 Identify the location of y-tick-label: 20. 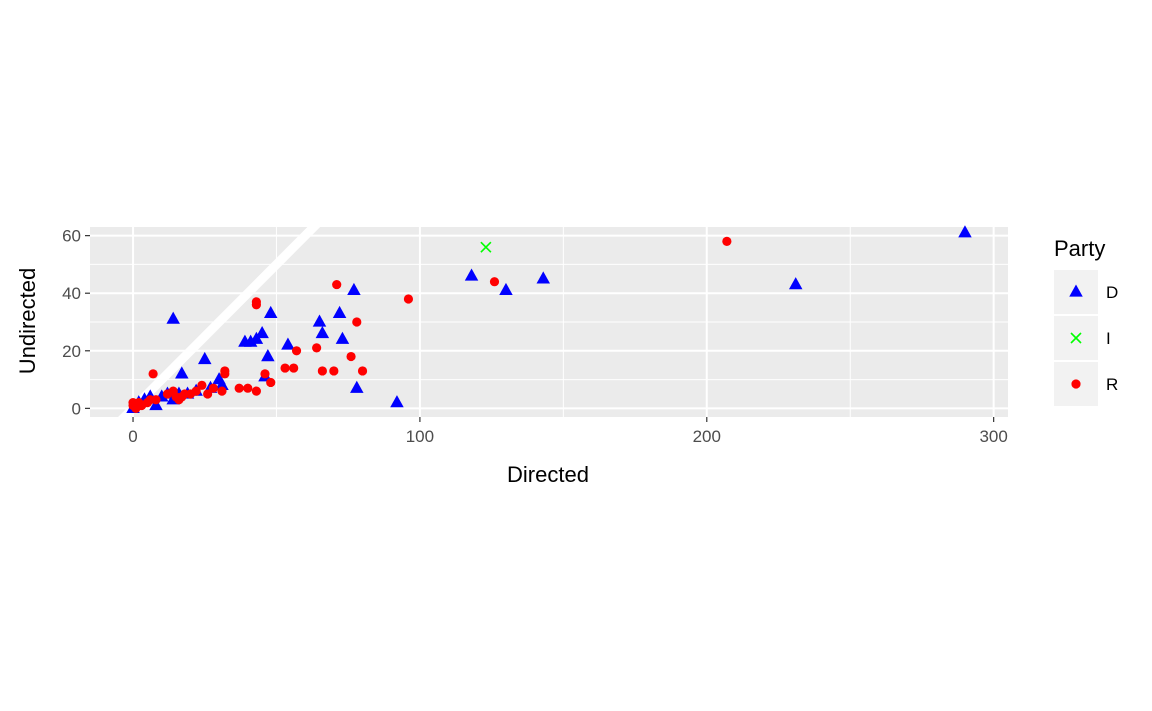
(71, 351).